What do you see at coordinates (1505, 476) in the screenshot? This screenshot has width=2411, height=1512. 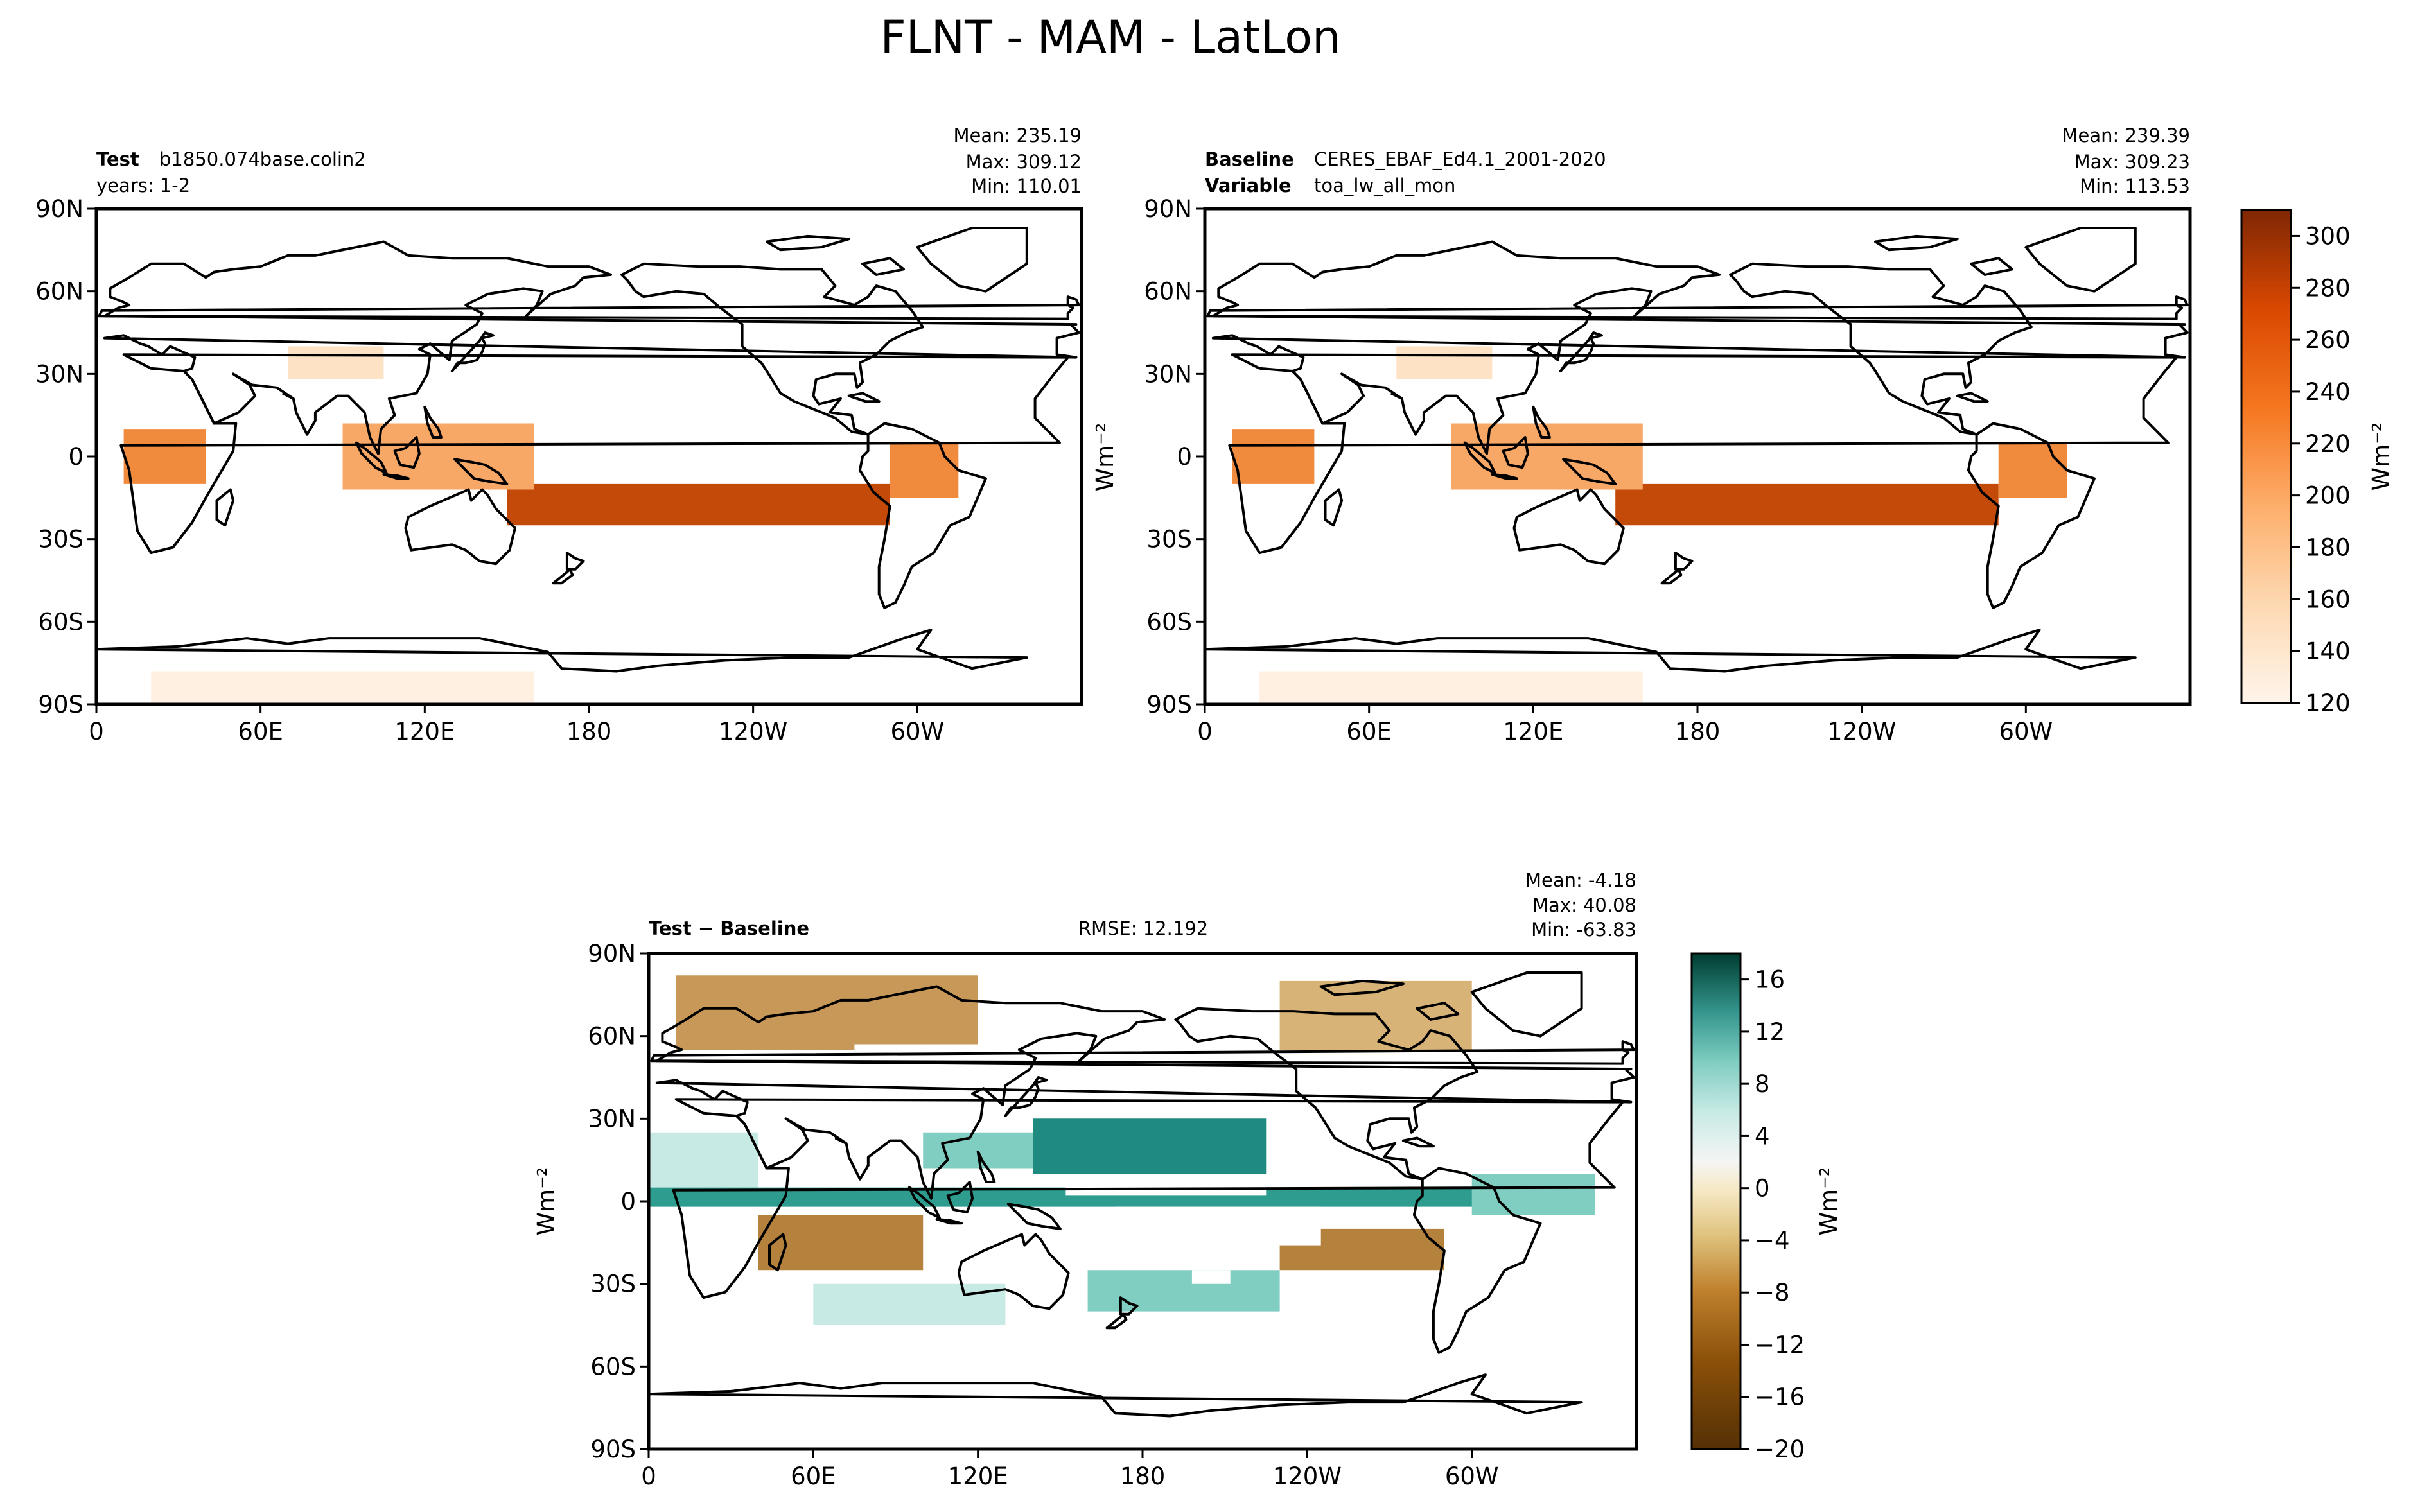 I see `coastline-java` at bounding box center [1505, 476].